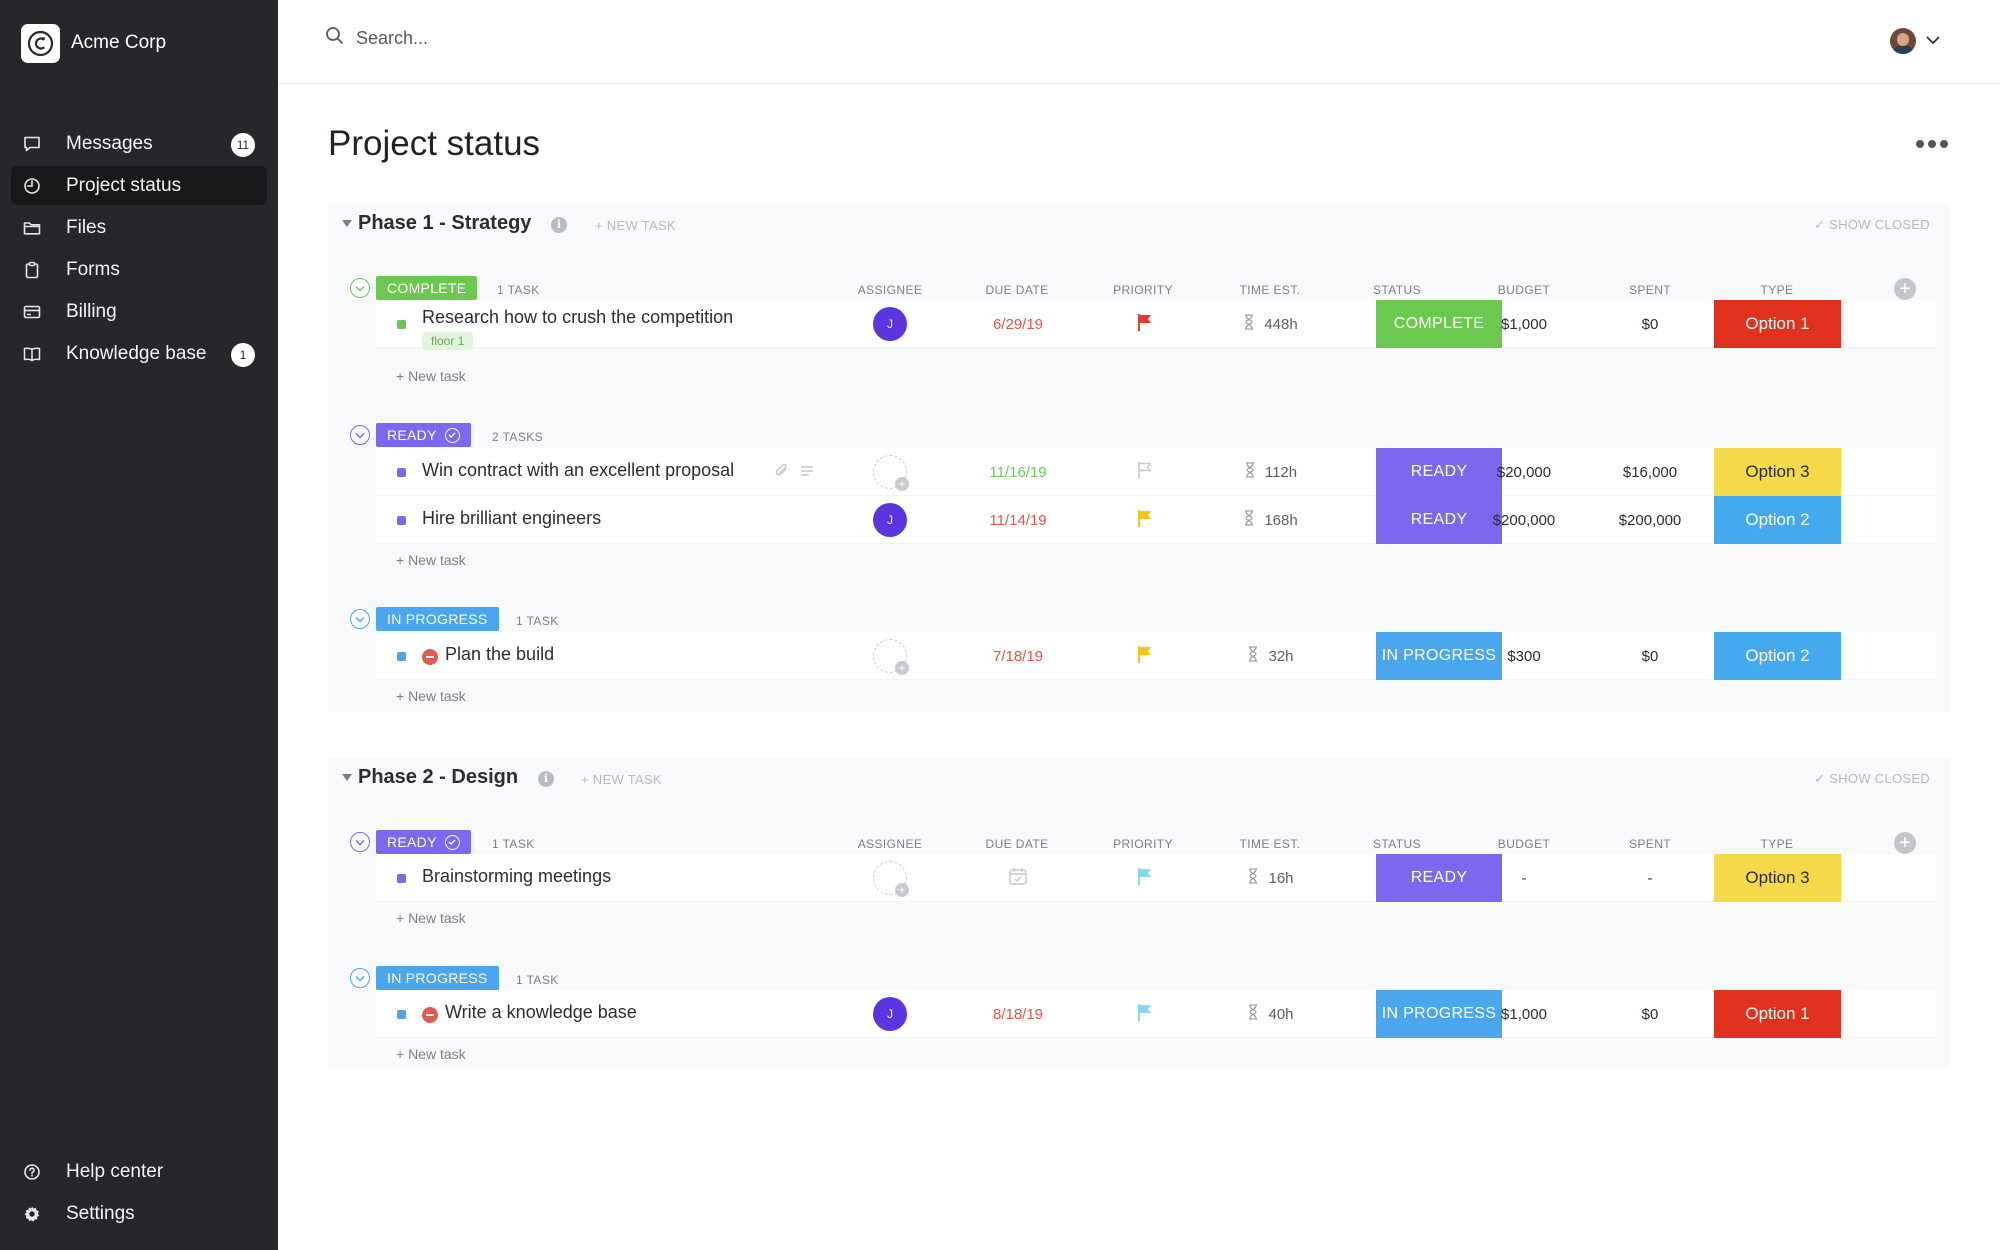 This screenshot has height=1250, width=2000. Describe the element at coordinates (1271, 324) in the screenshot. I see `time-estimate: 448h` at that location.